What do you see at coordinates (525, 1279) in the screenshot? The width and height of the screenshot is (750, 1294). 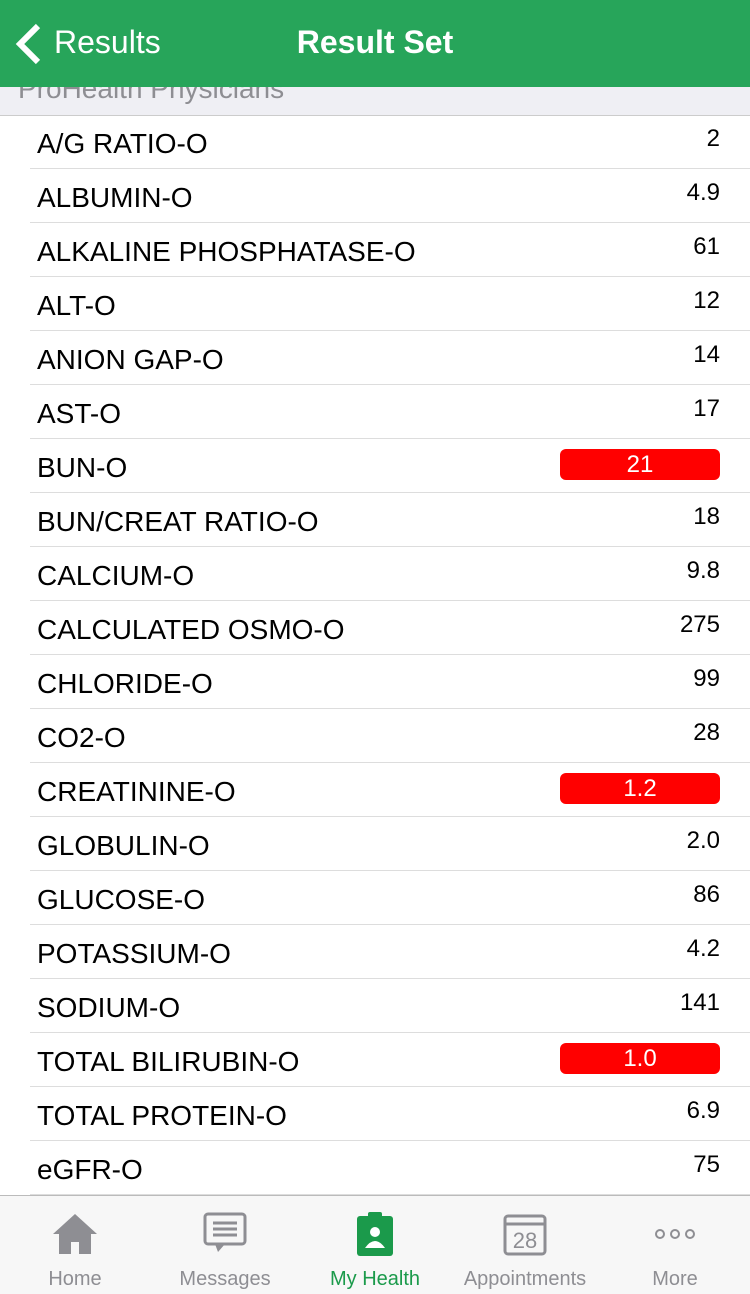 I see `tab-label: Appointments` at bounding box center [525, 1279].